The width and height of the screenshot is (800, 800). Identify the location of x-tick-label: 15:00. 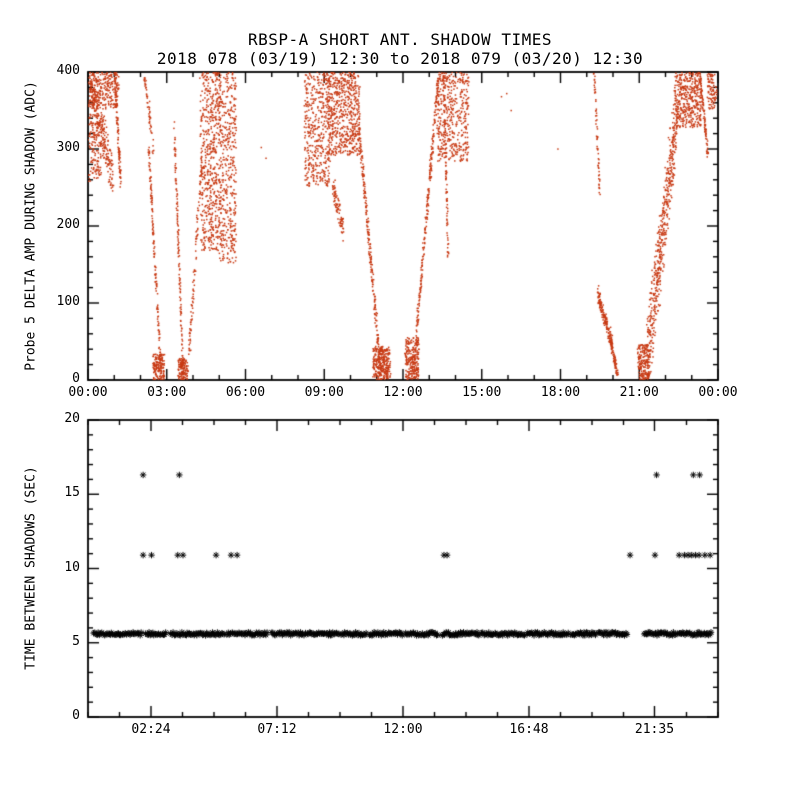
(482, 392).